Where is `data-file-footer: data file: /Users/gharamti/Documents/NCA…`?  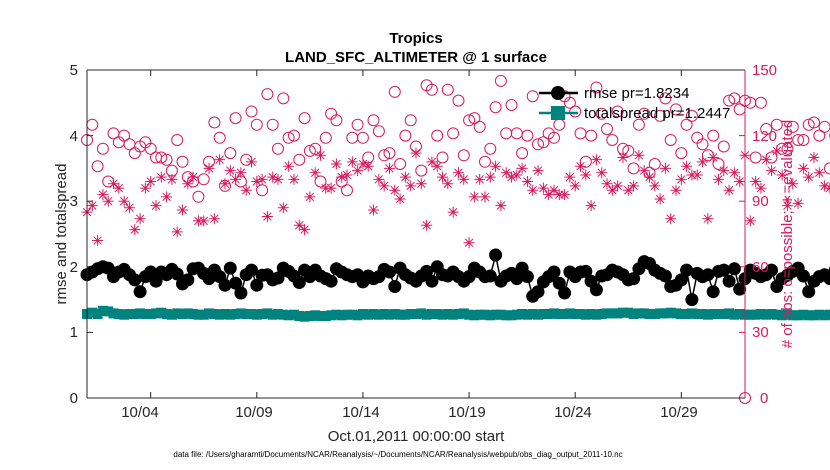
data-file-footer: data file: /Users/gharamti/Documents/NCA… is located at coordinates (397, 454).